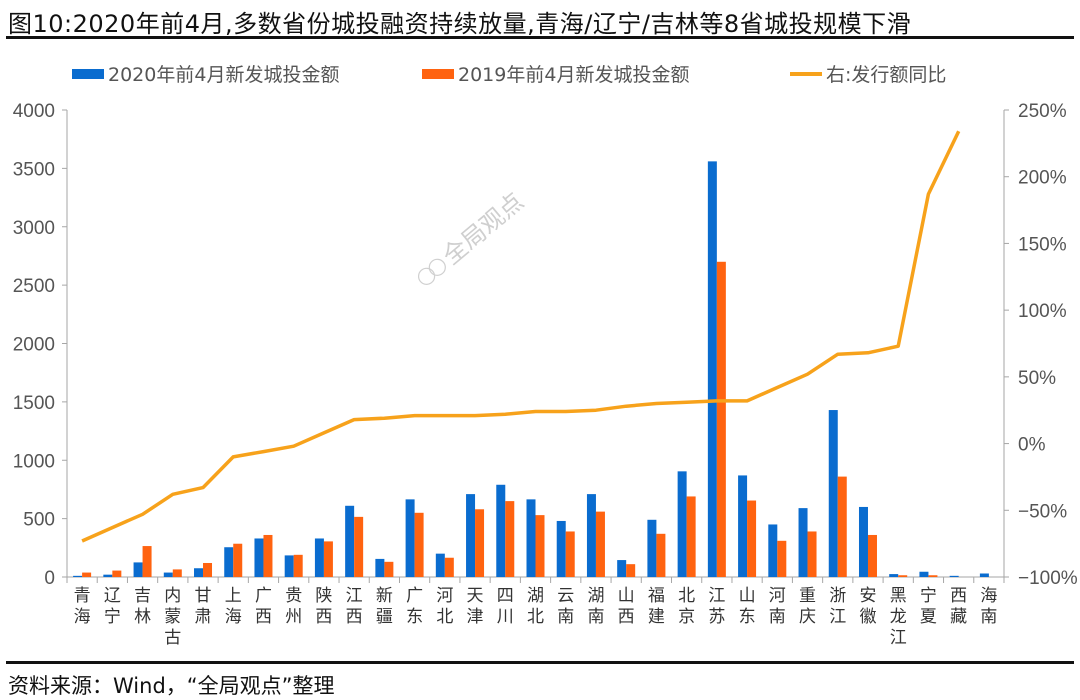 The width and height of the screenshot is (1080, 700). Describe the element at coordinates (82, 596) in the screenshot. I see `x-category-label: 青` at that location.